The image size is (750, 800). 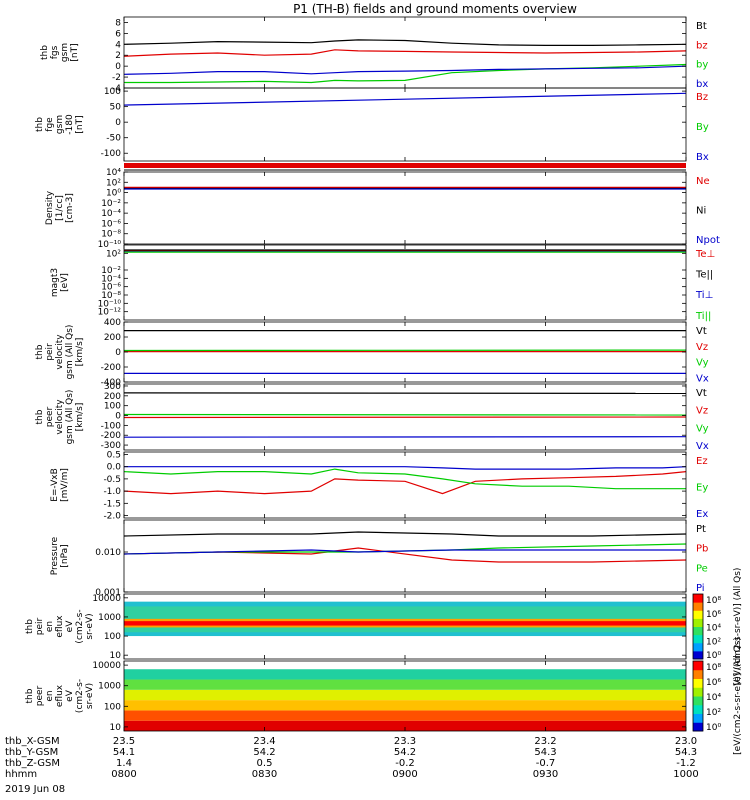 What do you see at coordinates (35, 789) in the screenshot?
I see `date-label: 2019 Jun 08` at bounding box center [35, 789].